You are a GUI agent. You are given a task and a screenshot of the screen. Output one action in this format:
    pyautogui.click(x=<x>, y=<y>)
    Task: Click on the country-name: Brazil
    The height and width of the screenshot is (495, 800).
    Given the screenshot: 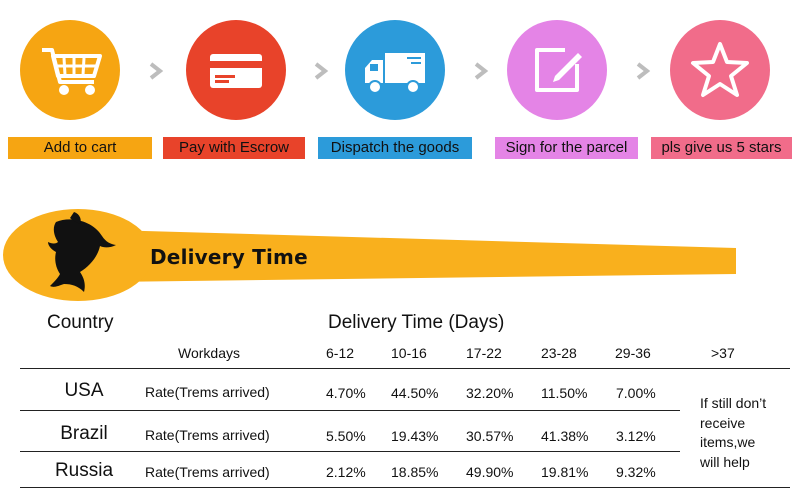 What is the action you would take?
    pyautogui.click(x=84, y=433)
    